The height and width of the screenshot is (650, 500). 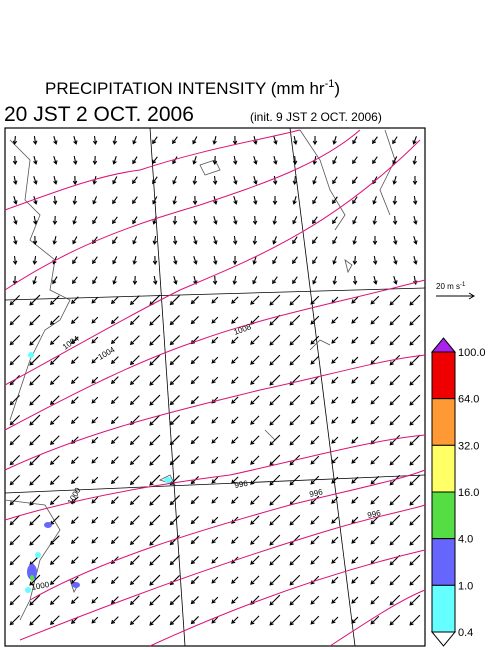 What do you see at coordinates (455, 296) in the screenshot?
I see `reference-arrow` at bounding box center [455, 296].